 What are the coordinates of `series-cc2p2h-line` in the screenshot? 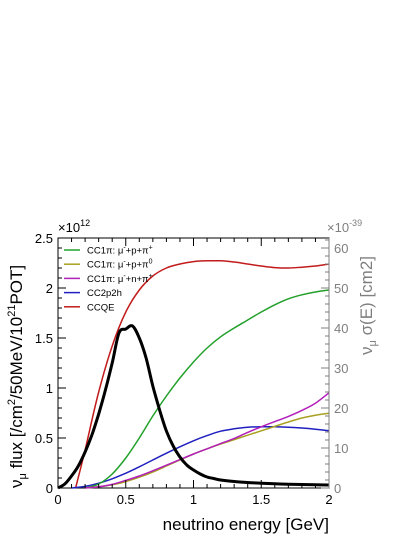 It's located at (200, 457).